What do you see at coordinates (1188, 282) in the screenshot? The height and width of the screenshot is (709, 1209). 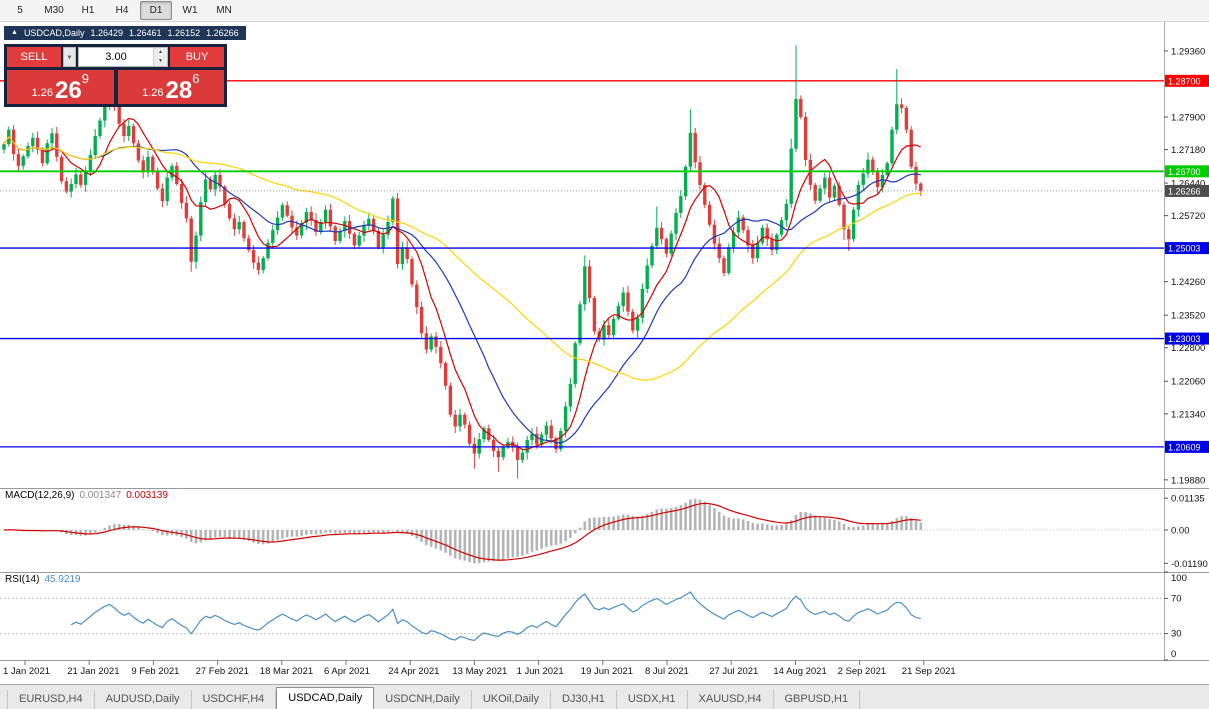 I see `svg-text: 1.24260` at bounding box center [1188, 282].